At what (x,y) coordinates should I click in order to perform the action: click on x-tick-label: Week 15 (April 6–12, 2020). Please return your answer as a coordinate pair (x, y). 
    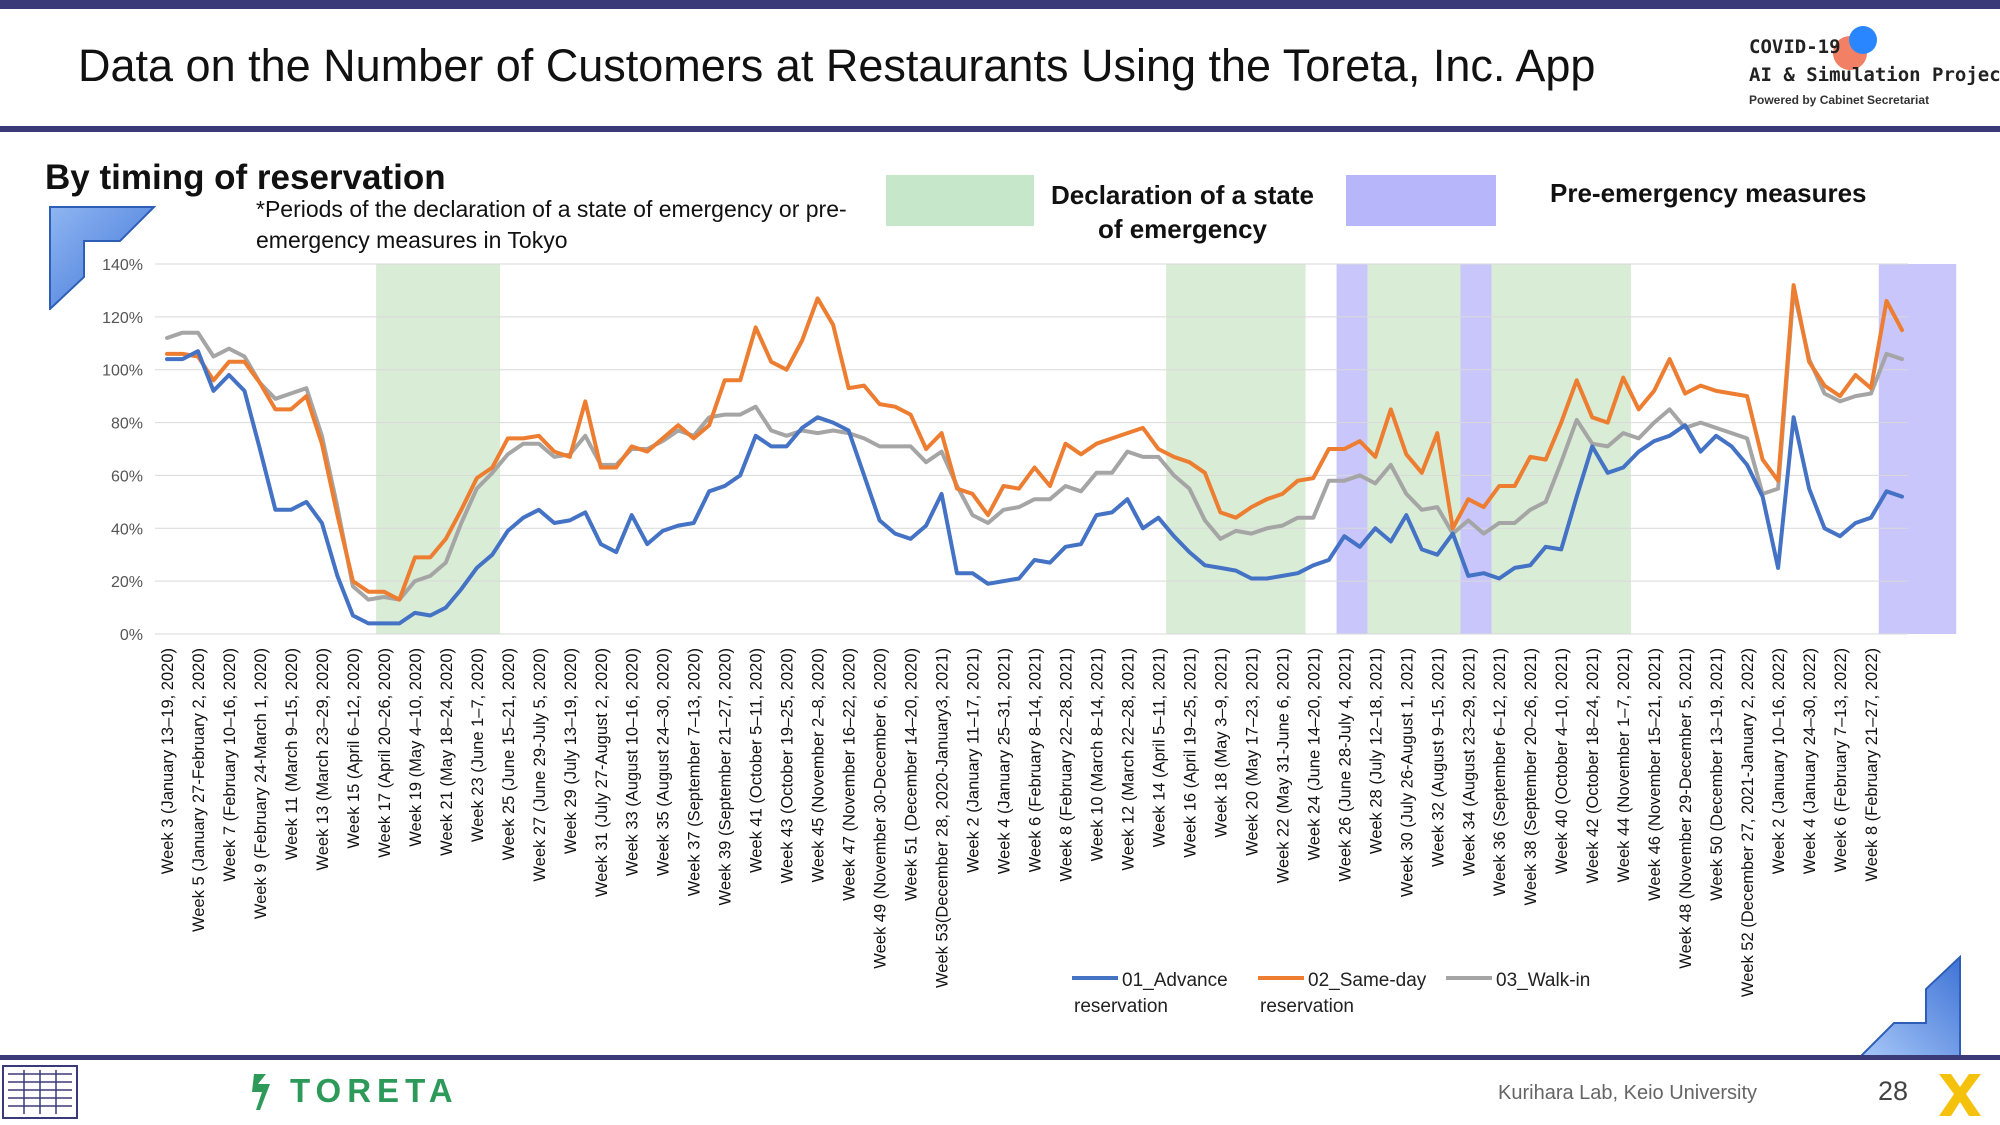
    Looking at the image, I should click on (354, 748).